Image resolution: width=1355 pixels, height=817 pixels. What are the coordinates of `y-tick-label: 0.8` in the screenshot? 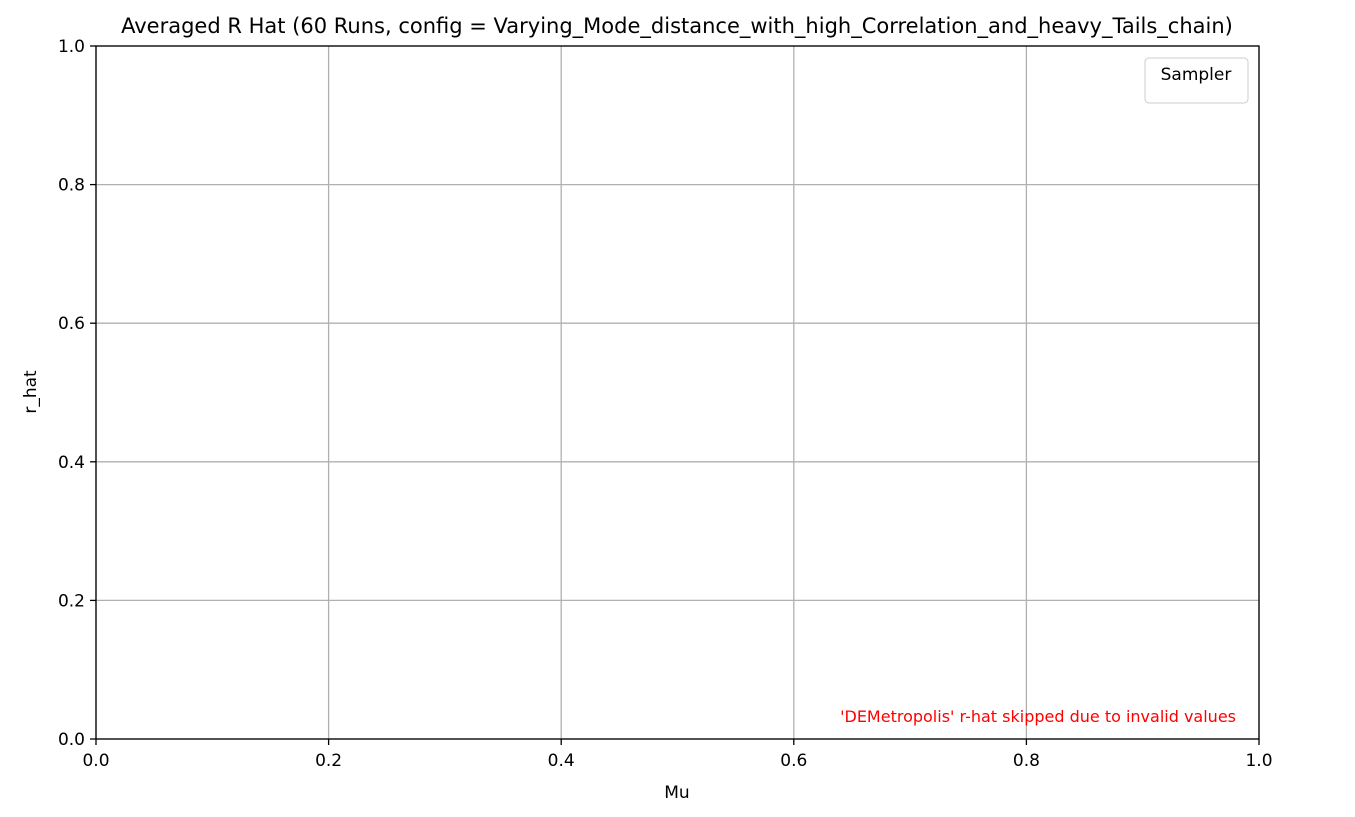 It's located at (71, 186).